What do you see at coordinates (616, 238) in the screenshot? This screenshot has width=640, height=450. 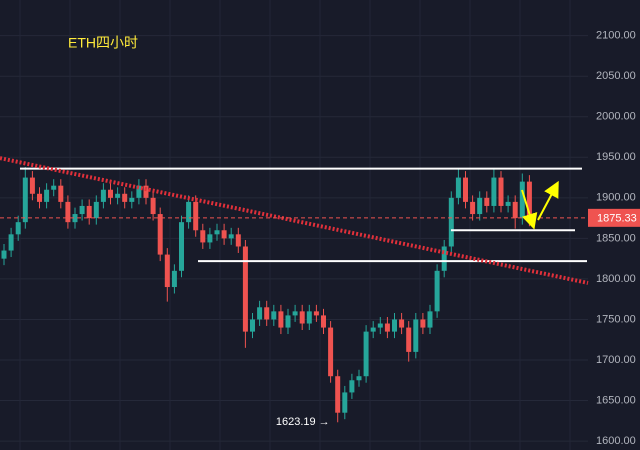 I see `y-tick-label: 1850.00` at bounding box center [616, 238].